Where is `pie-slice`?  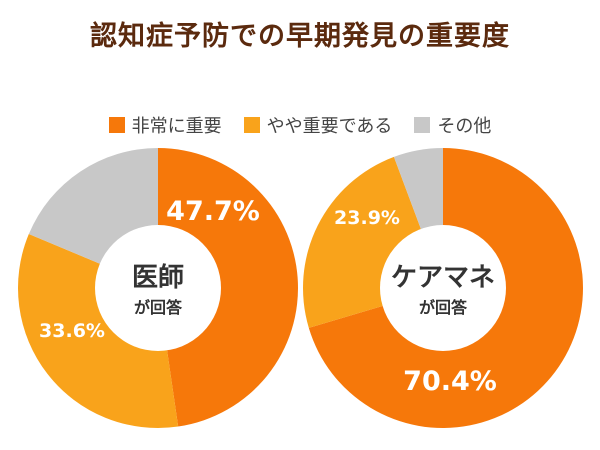
pie-slice is located at coordinates (228, 287).